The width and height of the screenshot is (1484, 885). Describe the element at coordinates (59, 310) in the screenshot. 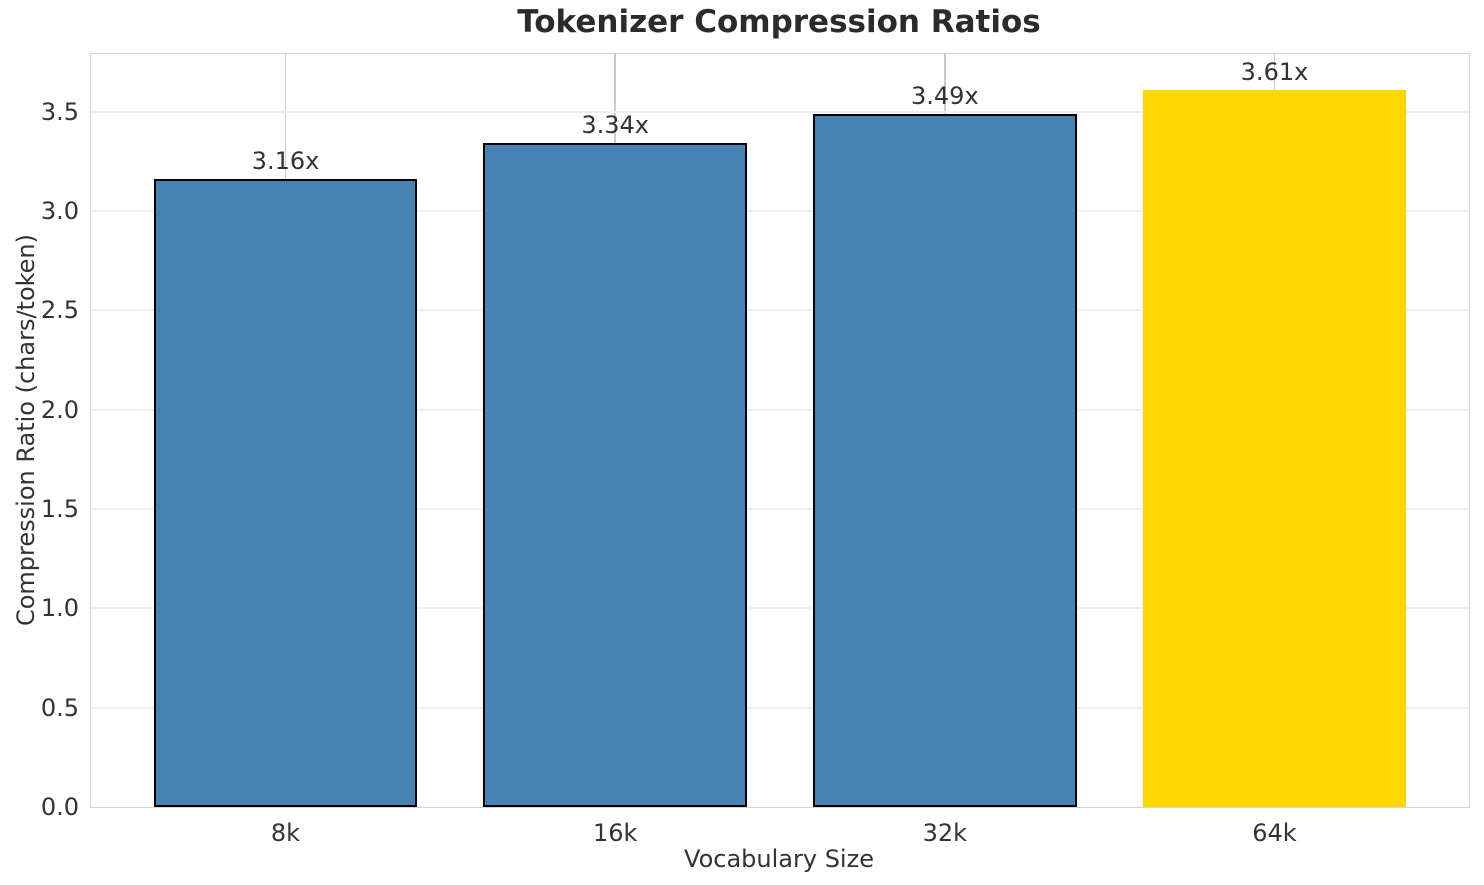

I see `y-tick-label: 2.5` at that location.